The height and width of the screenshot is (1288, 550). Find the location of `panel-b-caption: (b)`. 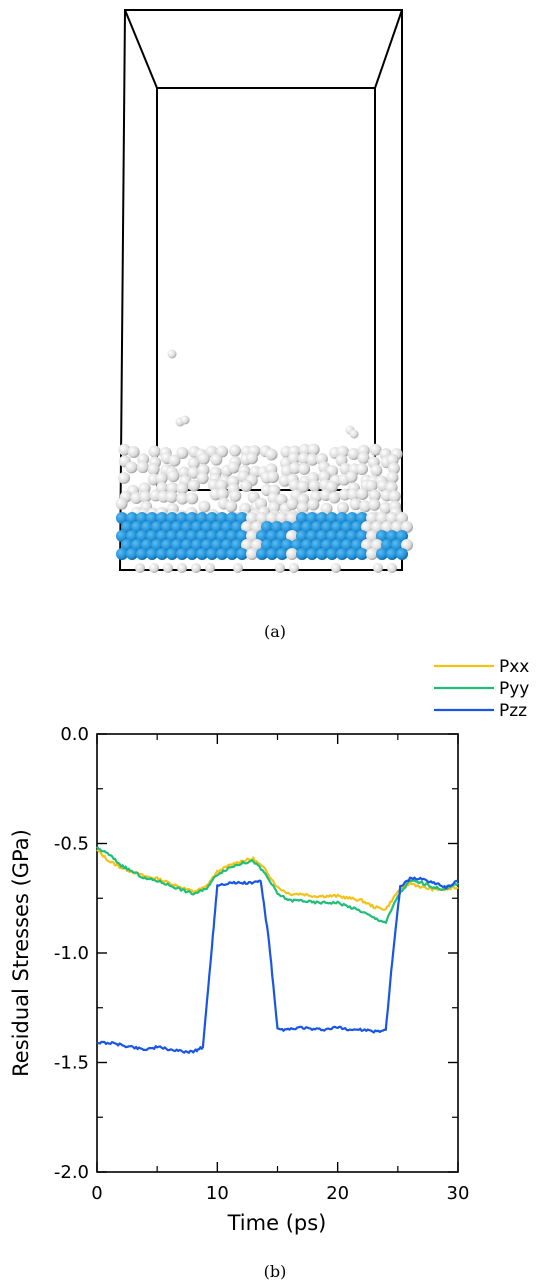

panel-b-caption: (b) is located at coordinates (275, 1271).